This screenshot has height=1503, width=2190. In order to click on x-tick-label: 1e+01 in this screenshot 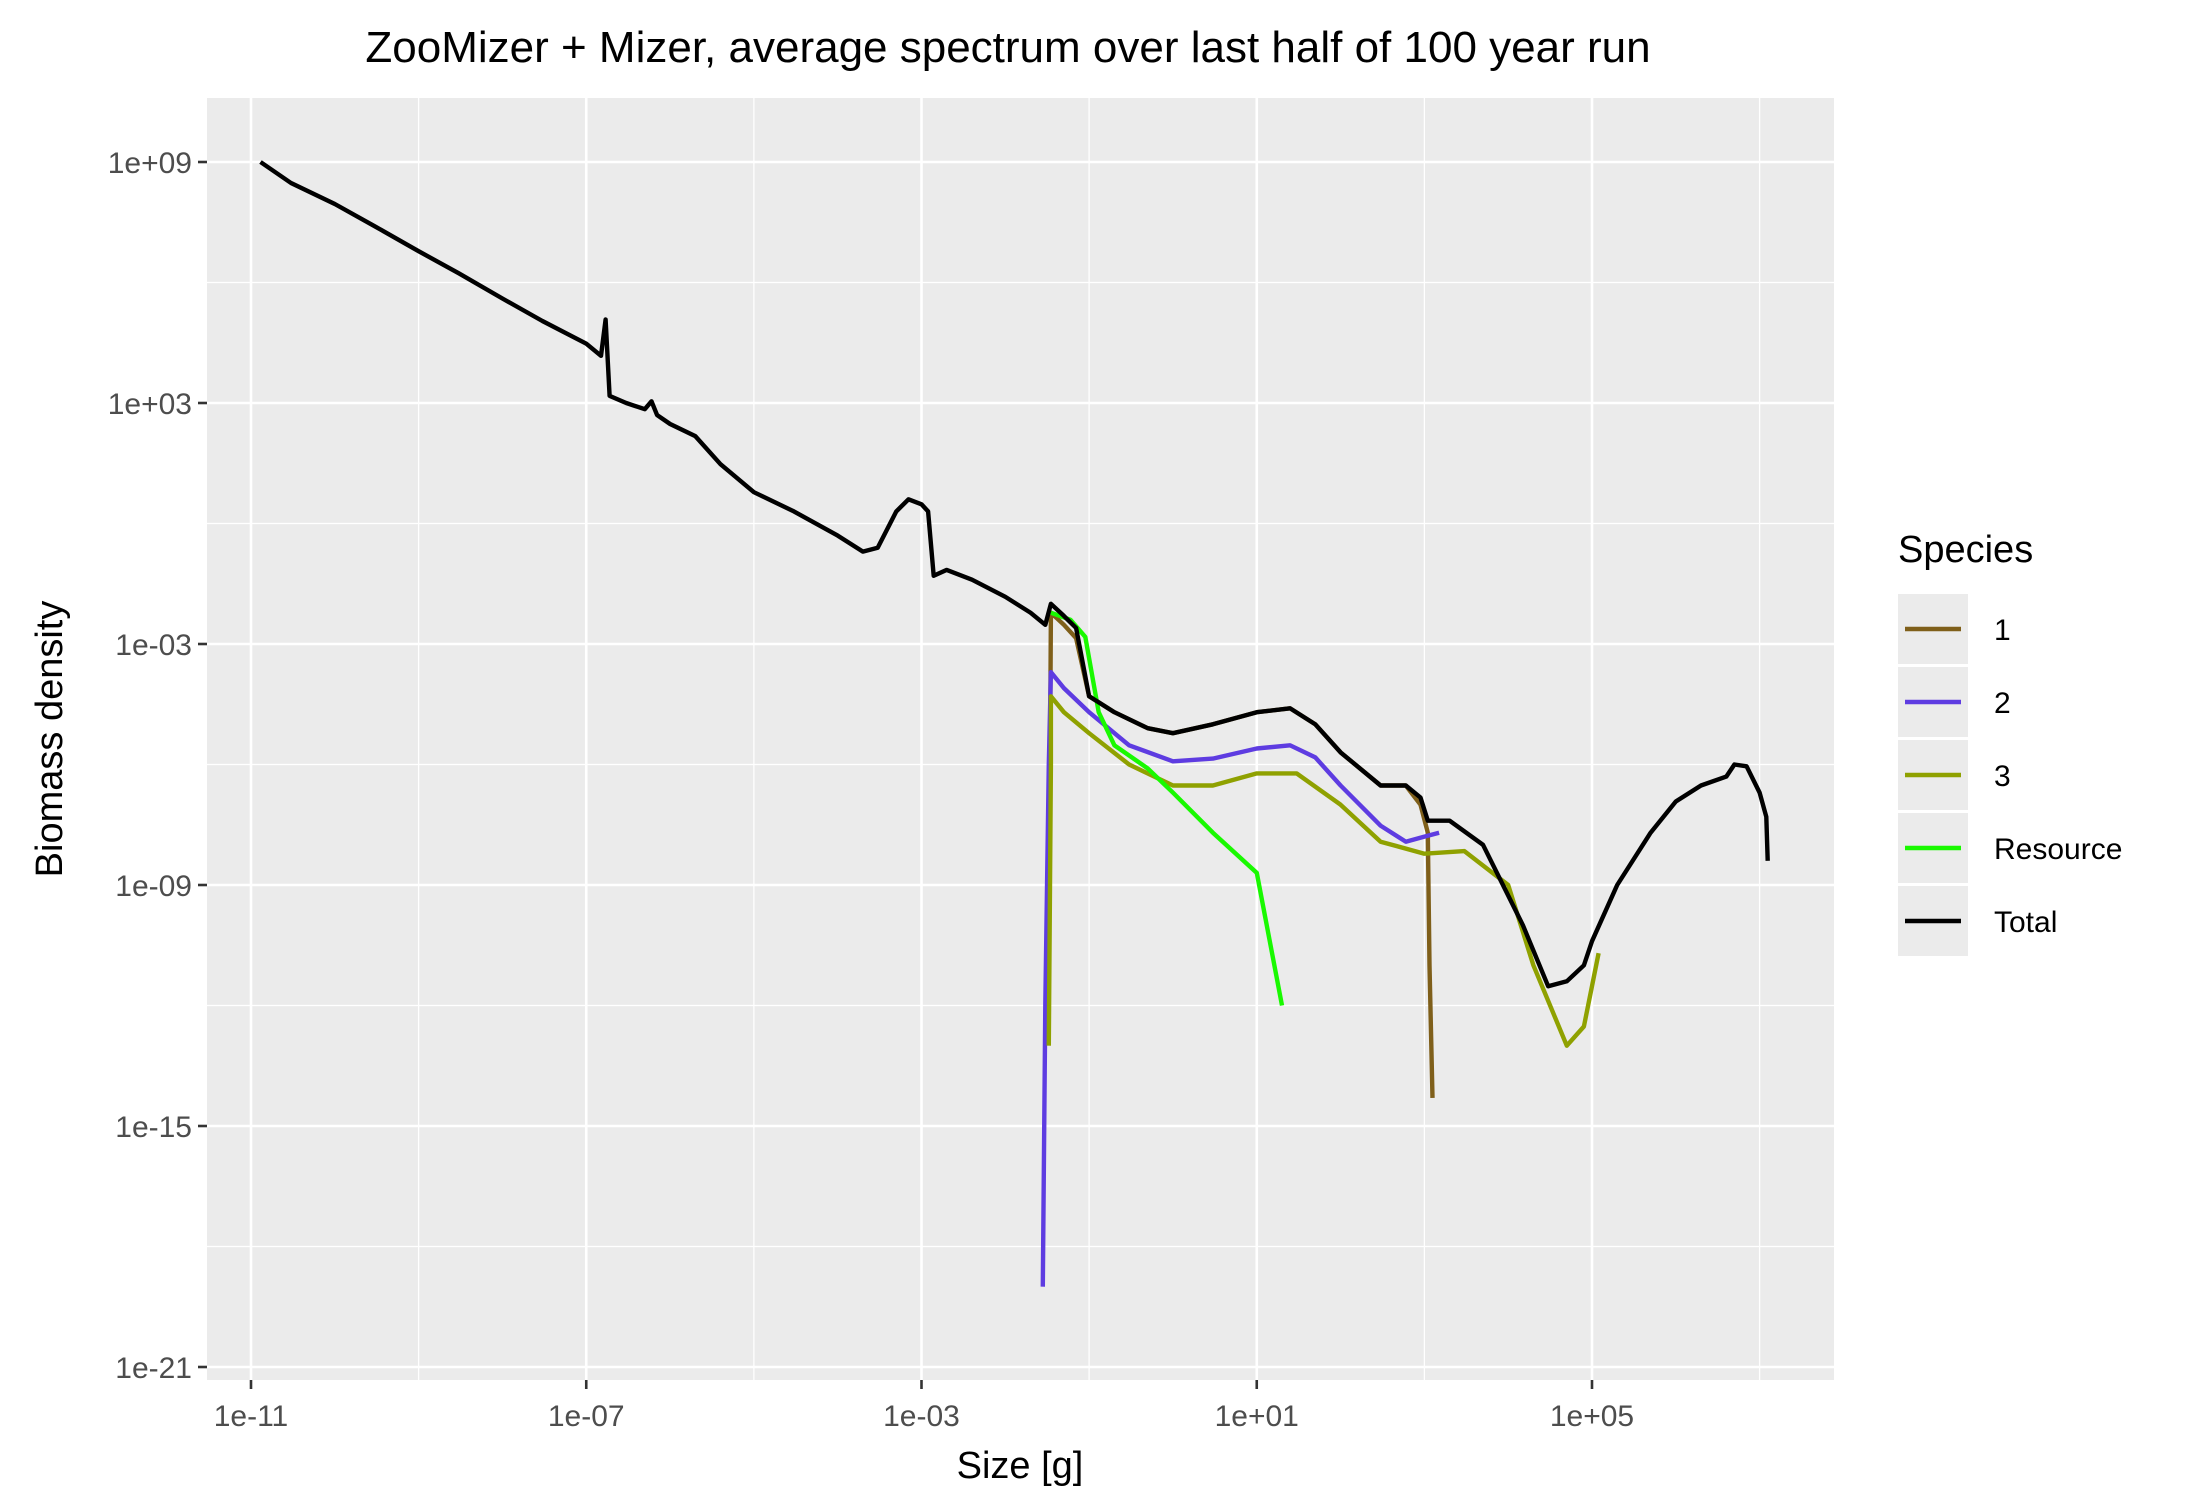, I will do `click(1257, 1416)`.